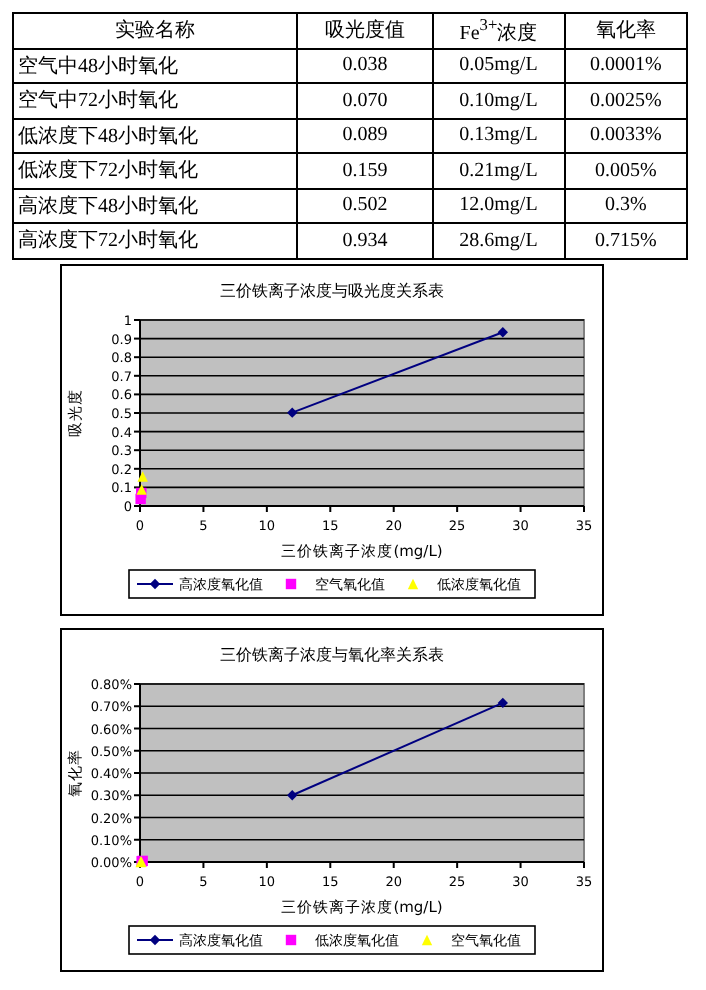 The width and height of the screenshot is (706, 990). Describe the element at coordinates (365, 100) in the screenshot. I see `text: 0.070` at that location.